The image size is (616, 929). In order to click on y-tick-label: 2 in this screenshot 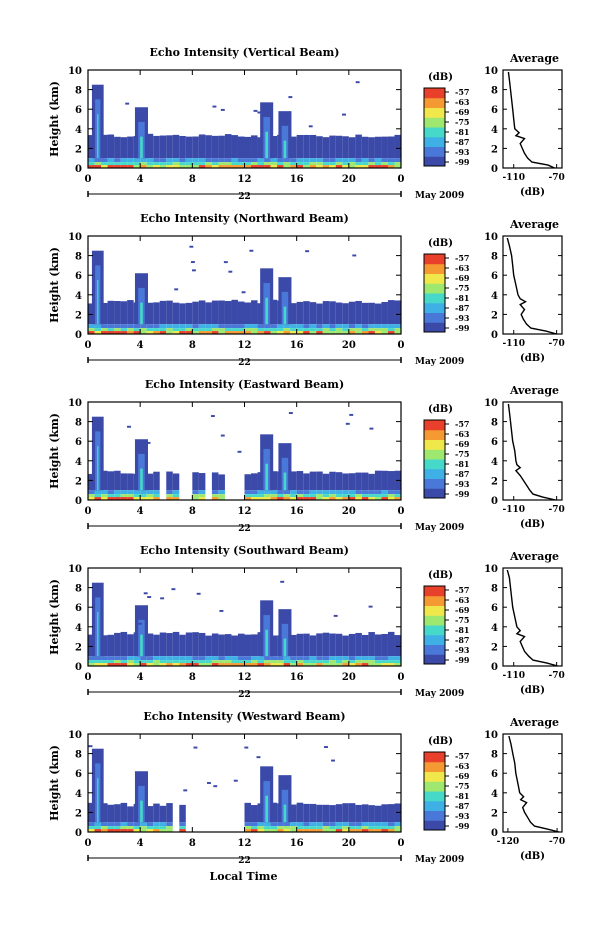, I will do `click(78, 481)`.